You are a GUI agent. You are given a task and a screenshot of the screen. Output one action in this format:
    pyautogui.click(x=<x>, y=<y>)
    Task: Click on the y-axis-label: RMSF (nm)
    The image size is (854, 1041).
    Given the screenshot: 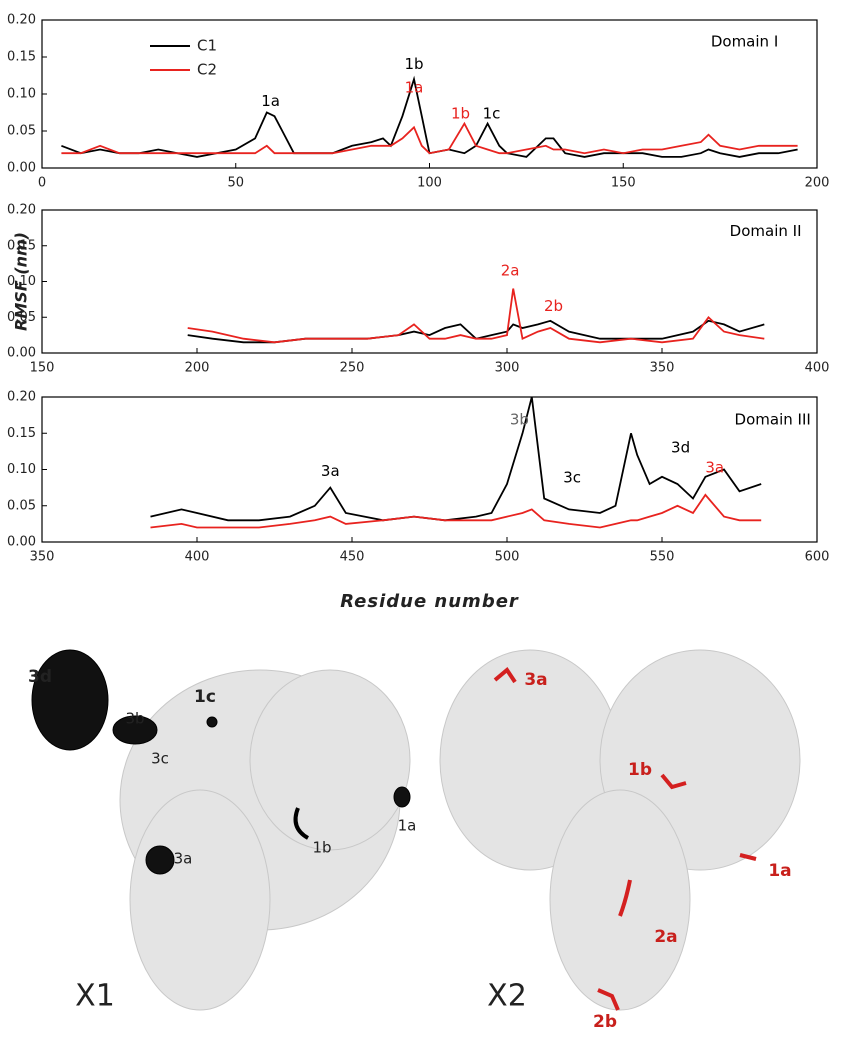 What is the action you would take?
    pyautogui.click(x=21, y=281)
    